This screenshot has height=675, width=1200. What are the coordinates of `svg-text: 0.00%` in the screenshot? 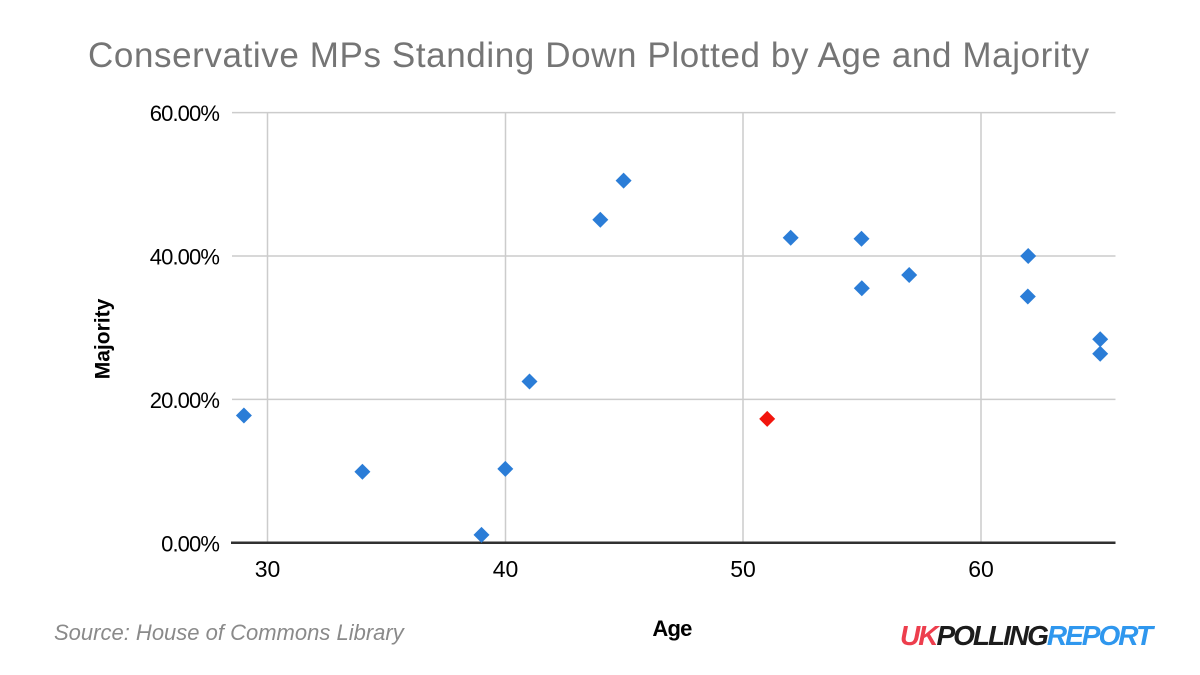 It's located at (190, 543).